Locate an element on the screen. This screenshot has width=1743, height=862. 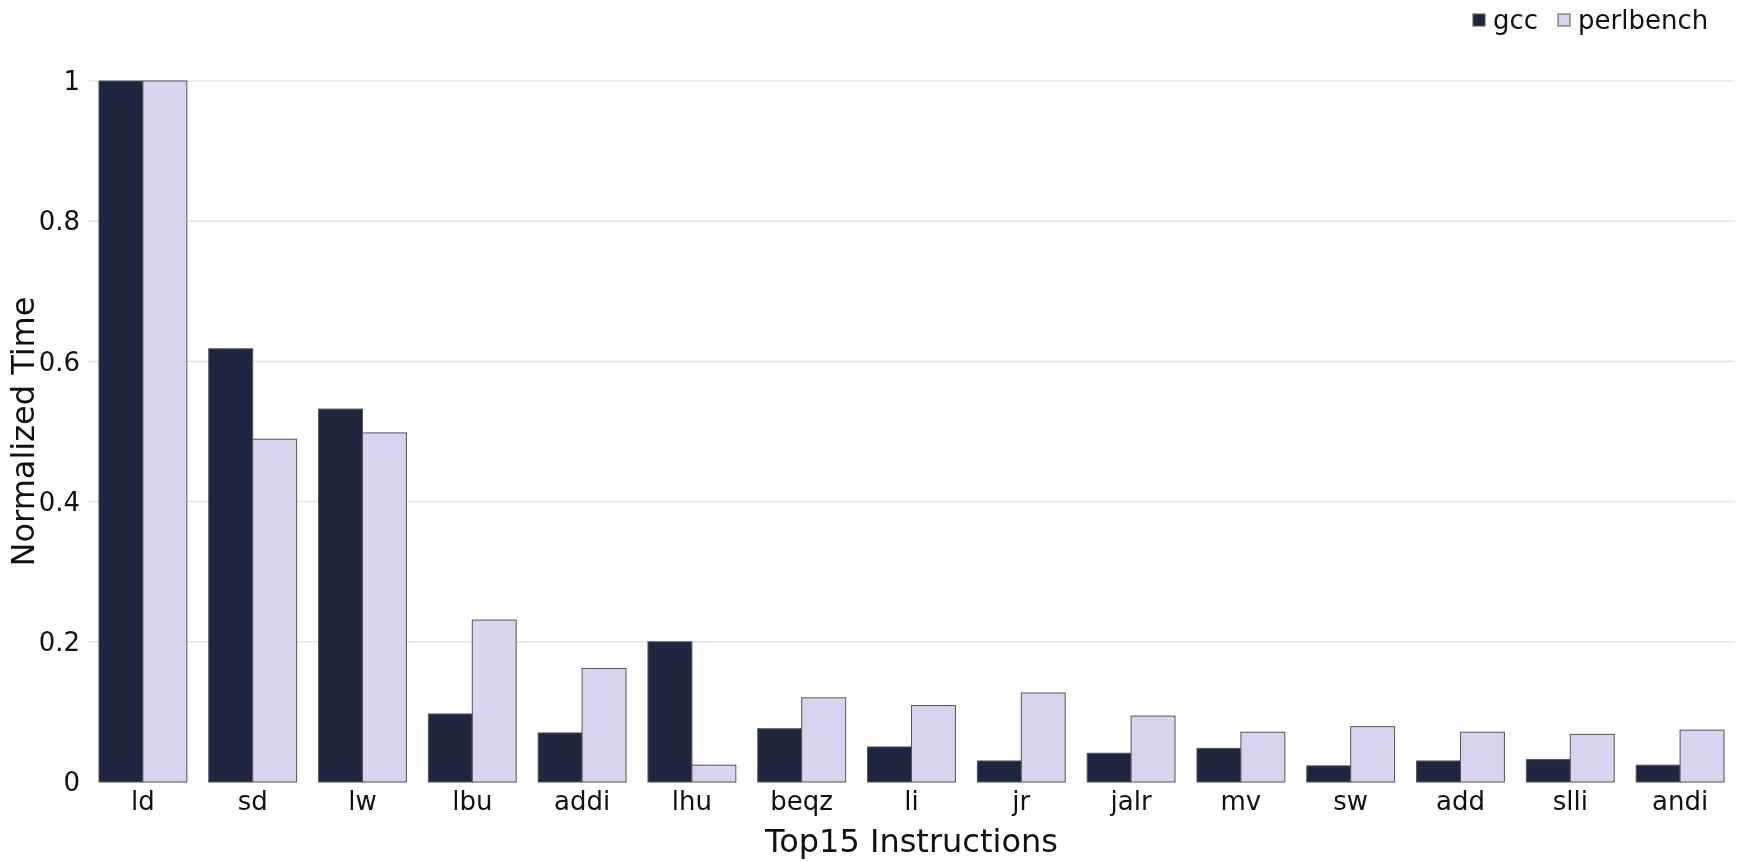
x-tick-label: sd is located at coordinates (252, 801).